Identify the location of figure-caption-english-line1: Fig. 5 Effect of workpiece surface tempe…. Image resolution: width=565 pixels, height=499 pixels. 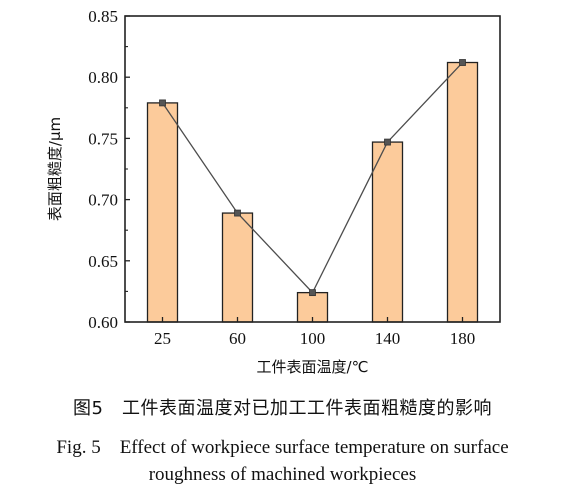
(282, 447).